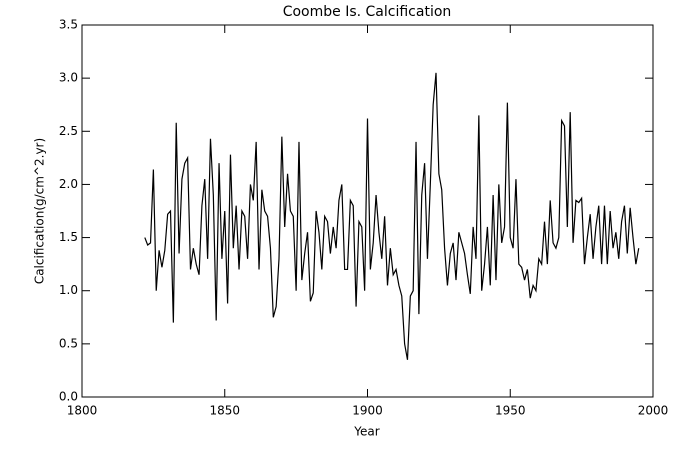 Image resolution: width=675 pixels, height=450 pixels. I want to click on x-tick-label: 2000, so click(653, 411).